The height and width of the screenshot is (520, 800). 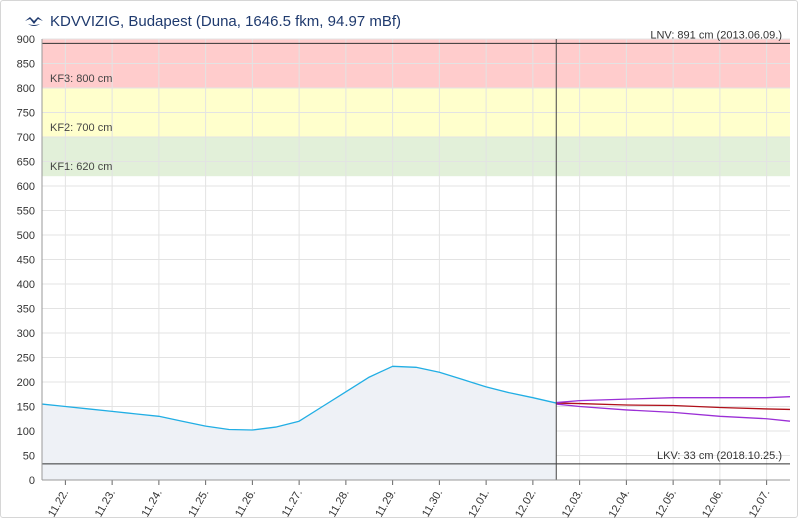 I want to click on y-tick-label: 250, so click(x=26, y=359).